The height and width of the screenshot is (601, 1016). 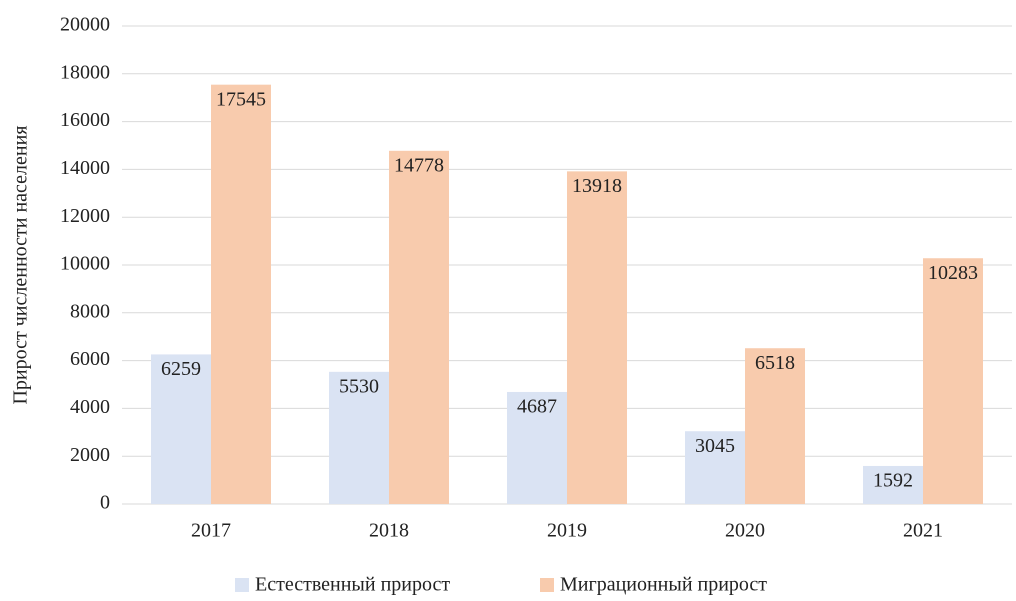 What do you see at coordinates (359, 386) in the screenshot?
I see `data-label: 5530` at bounding box center [359, 386].